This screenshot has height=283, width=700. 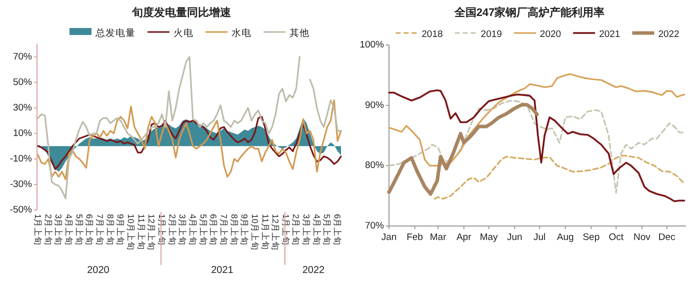 I want to click on x-tick-label: Apr, so click(x=464, y=237).